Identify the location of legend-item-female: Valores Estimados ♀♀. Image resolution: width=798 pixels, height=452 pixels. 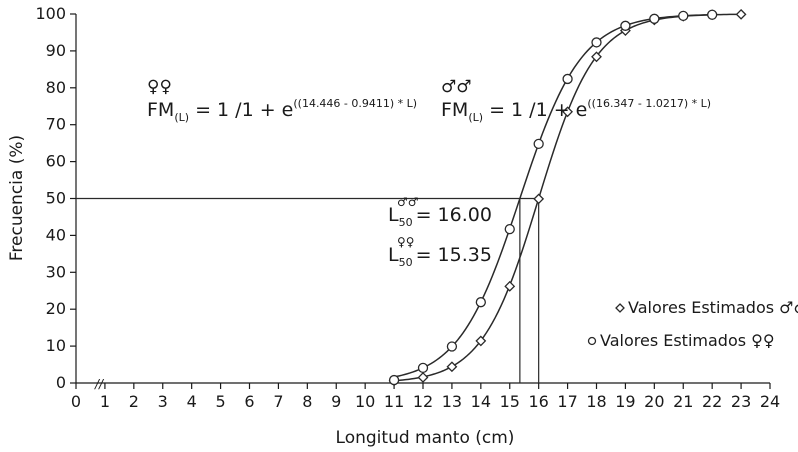
(681, 340).